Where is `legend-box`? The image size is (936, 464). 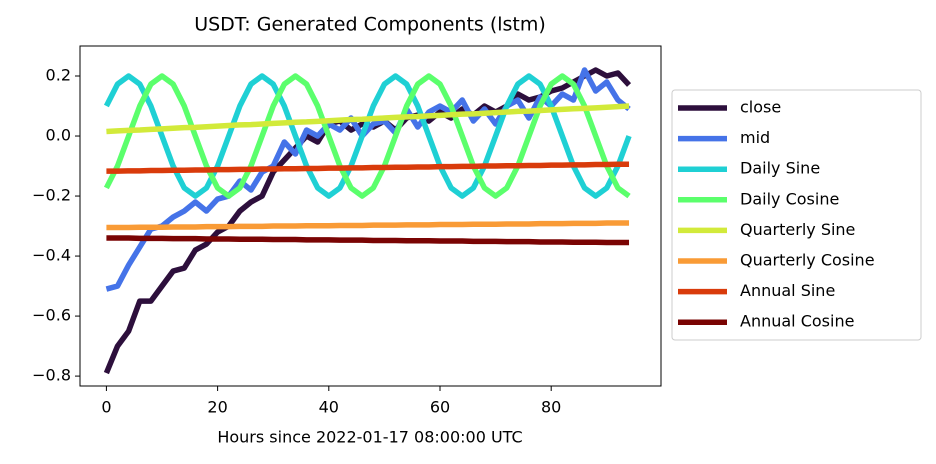 legend-box is located at coordinates (796, 215).